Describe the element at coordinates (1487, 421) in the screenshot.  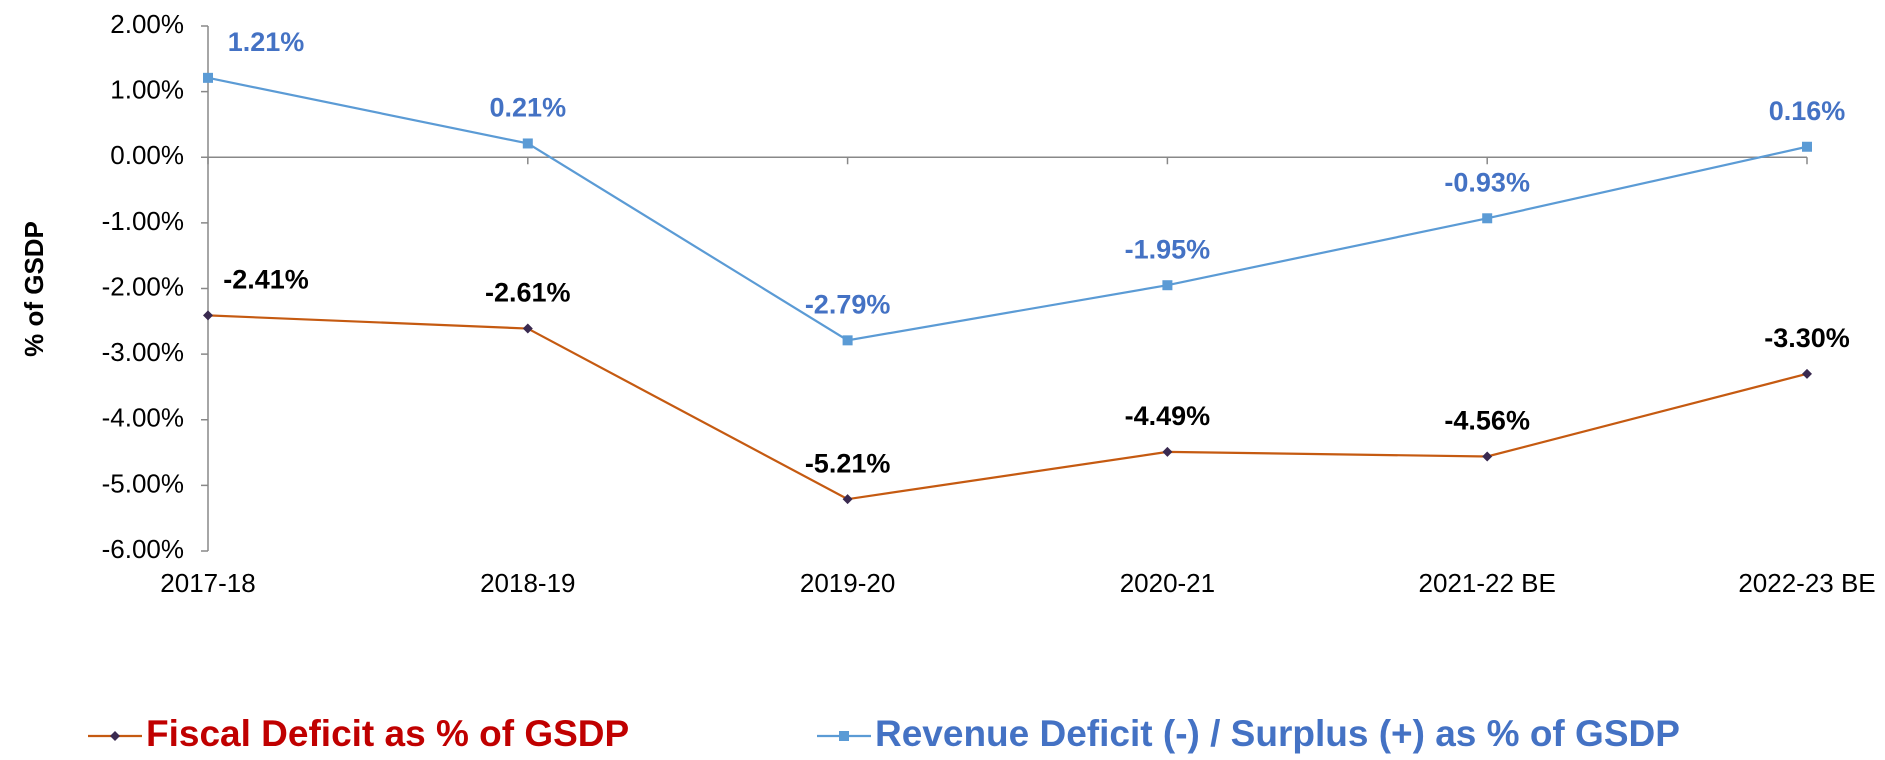
I see `data-label: -4.56%` at that location.